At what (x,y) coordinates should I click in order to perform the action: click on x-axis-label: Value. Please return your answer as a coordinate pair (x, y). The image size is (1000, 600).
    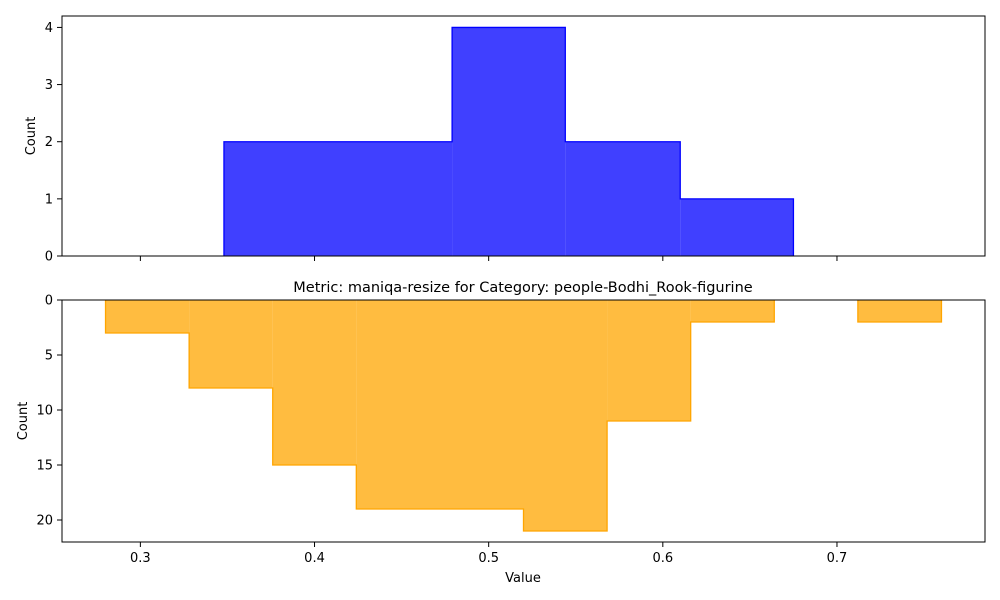
    Looking at the image, I should click on (523, 578).